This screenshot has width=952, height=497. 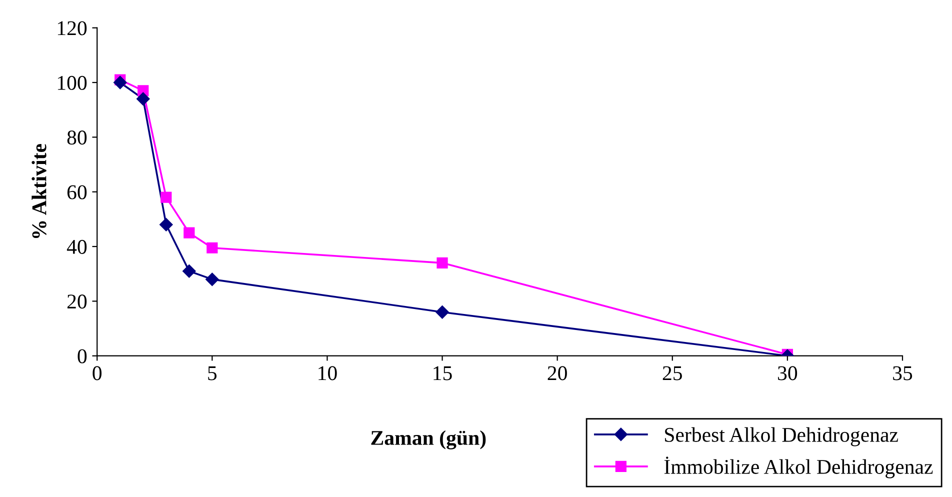 I want to click on legend-label: İmmobilize Alkol Dehidrogenaz, so click(x=798, y=467).